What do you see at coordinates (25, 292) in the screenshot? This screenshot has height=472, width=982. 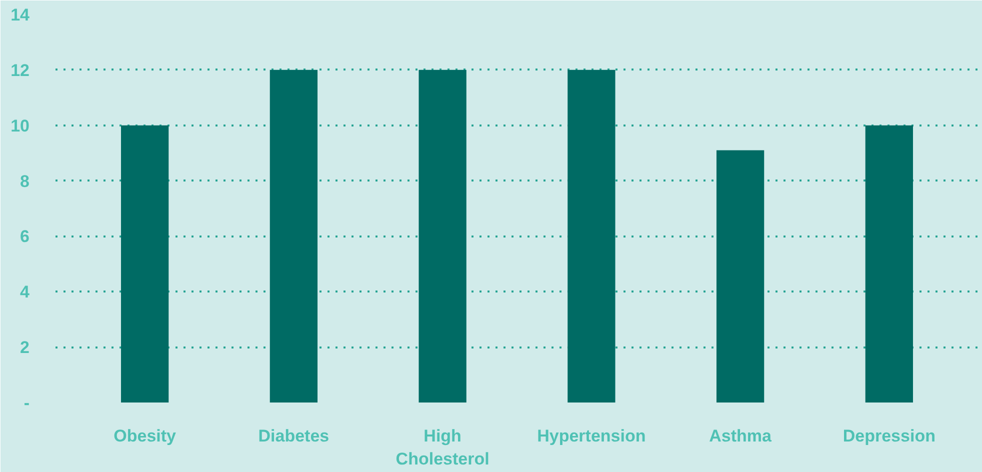 I see `y-tick-label: 4` at bounding box center [25, 292].